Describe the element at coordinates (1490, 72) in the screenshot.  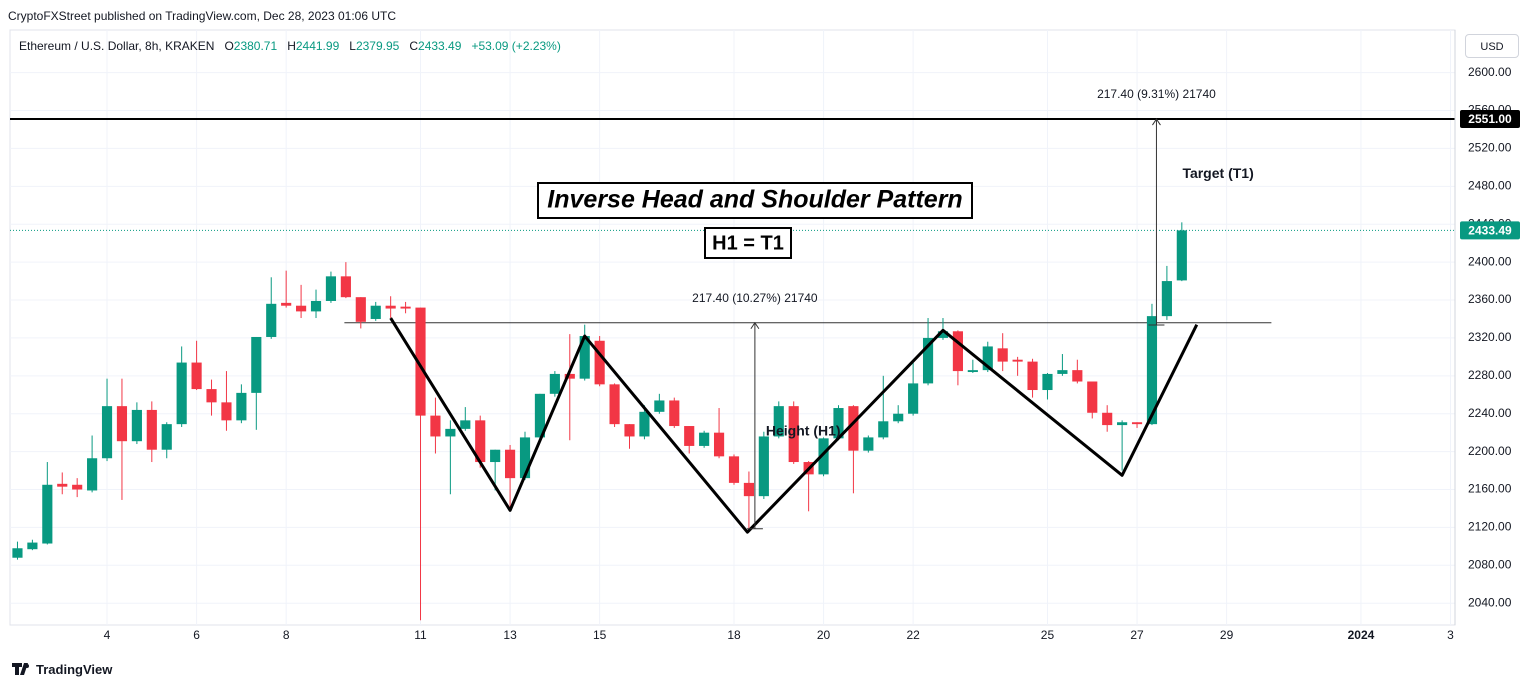
I see `y-tick-label: 2600.00` at that location.